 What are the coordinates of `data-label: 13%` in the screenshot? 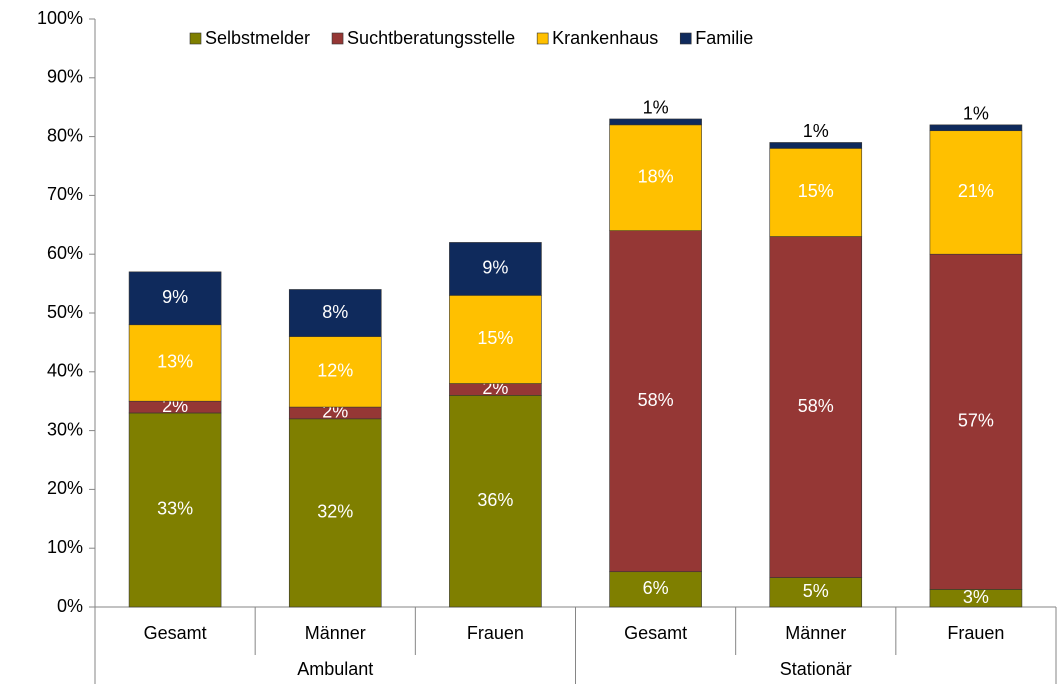 It's located at (175, 362).